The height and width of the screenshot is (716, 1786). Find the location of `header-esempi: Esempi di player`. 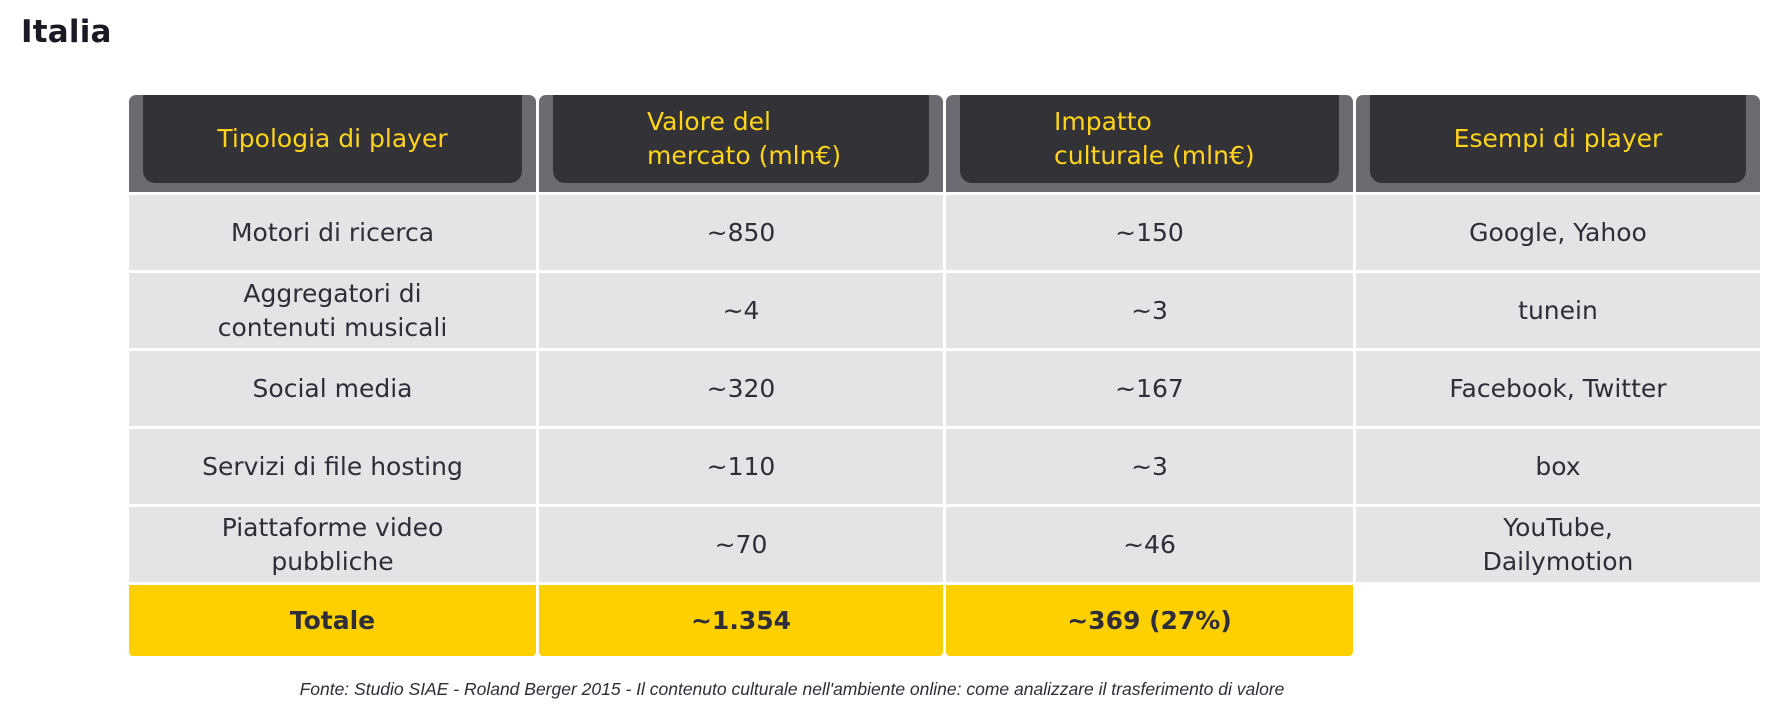

header-esempi: Esempi di player is located at coordinates (1558, 143).